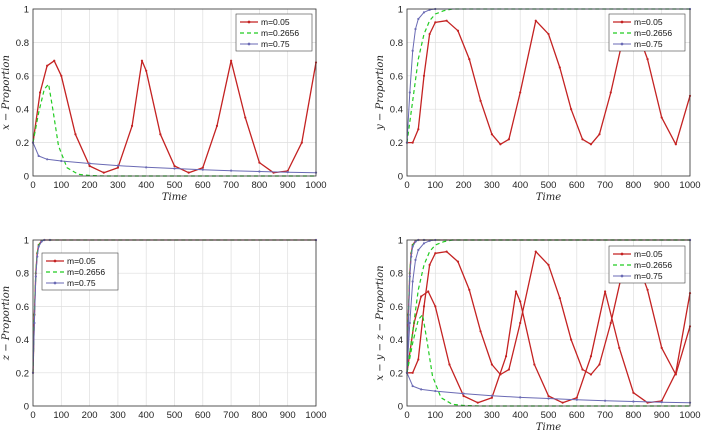 This screenshot has height=436, width=708. Describe the element at coordinates (259, 185) in the screenshot. I see `x-tick-label: 800` at that location.